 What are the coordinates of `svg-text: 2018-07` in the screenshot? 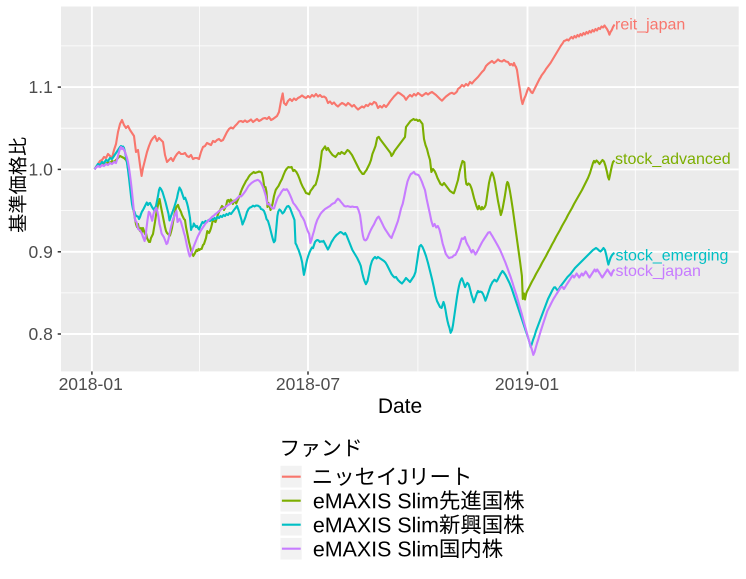 It's located at (308, 384).